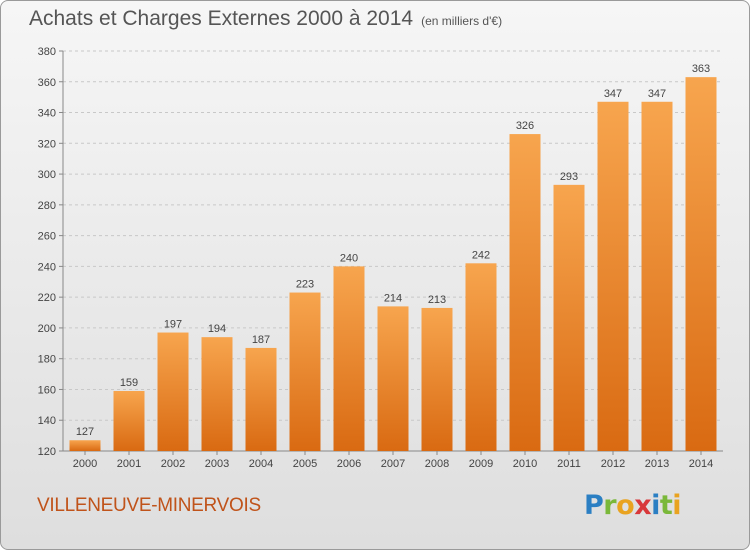  Describe the element at coordinates (47, 144) in the screenshot. I see `y-tick-label: 320` at that location.